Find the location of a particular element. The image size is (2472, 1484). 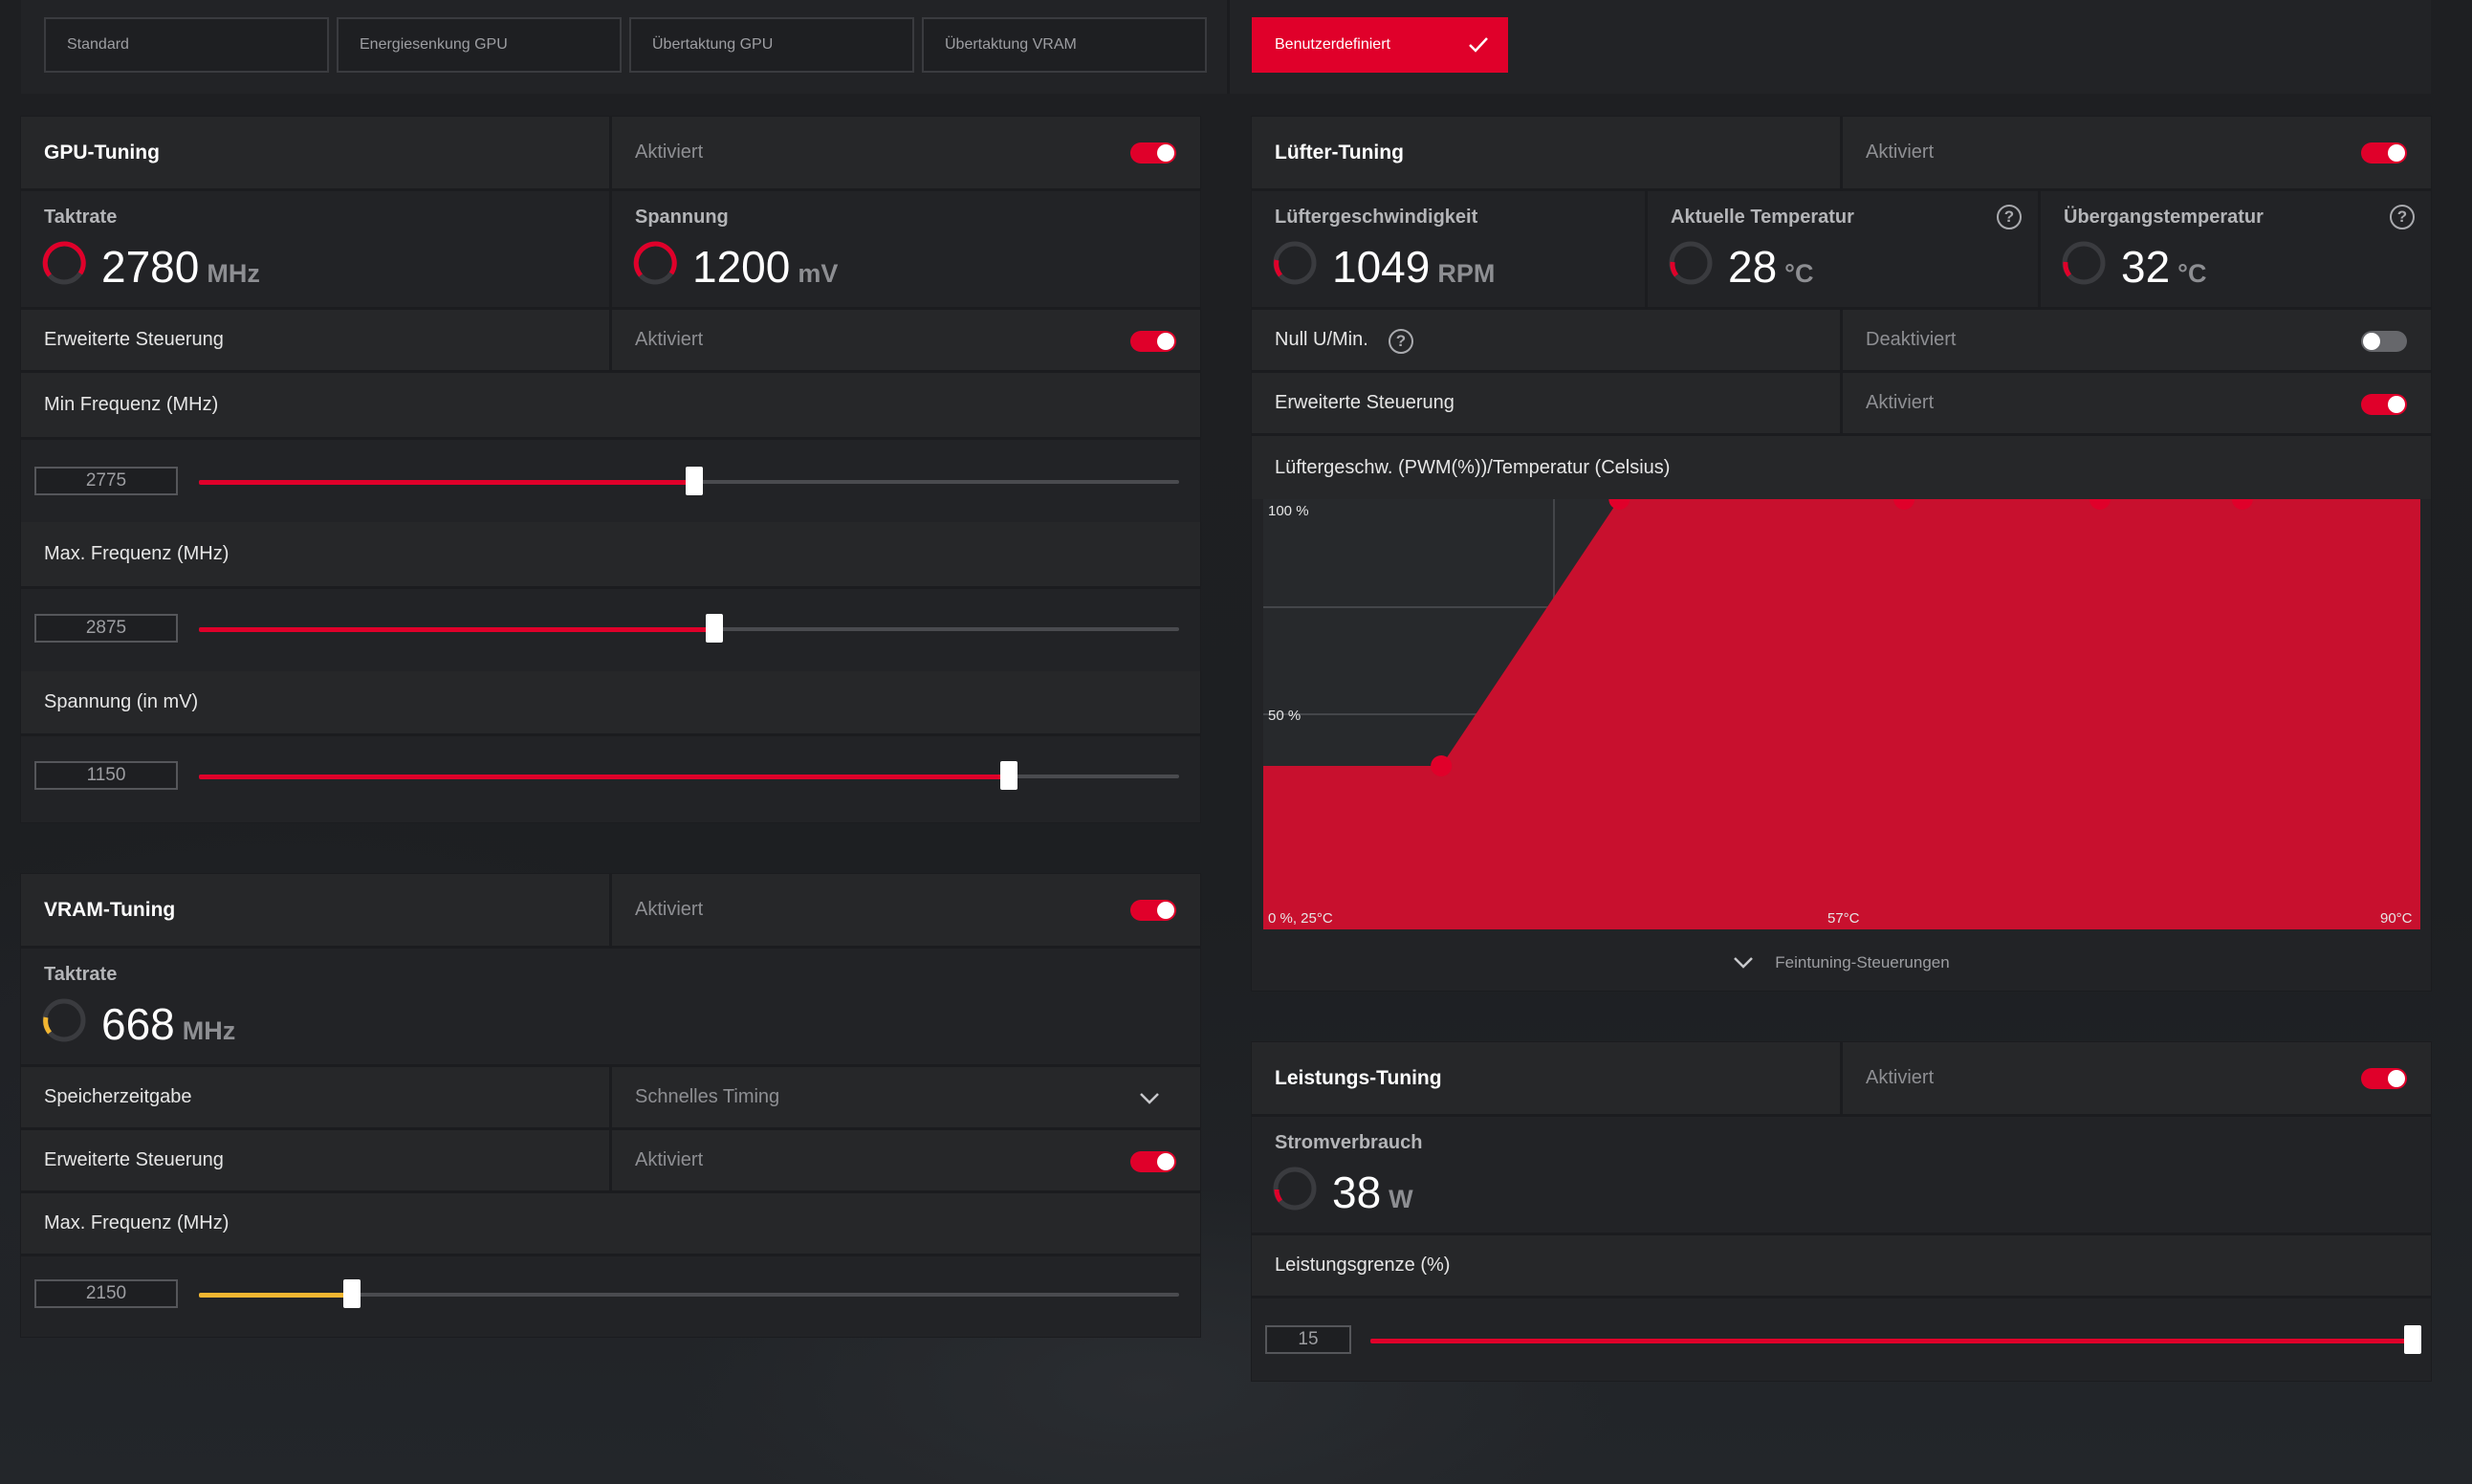

fan-advanced-status: Aktiviert is located at coordinates (2135, 403).